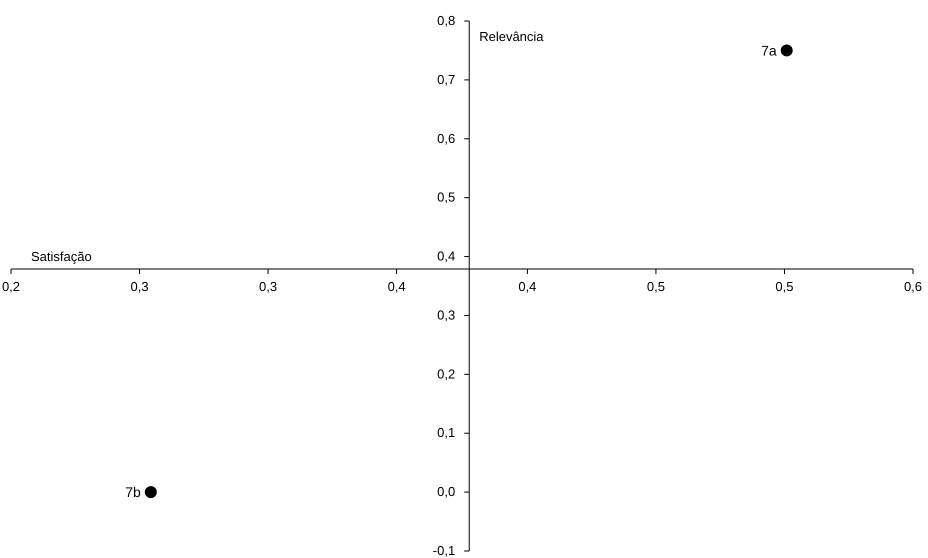 The image size is (928, 558). Describe the element at coordinates (511, 36) in the screenshot. I see `y-axis-title: Relevância` at that location.